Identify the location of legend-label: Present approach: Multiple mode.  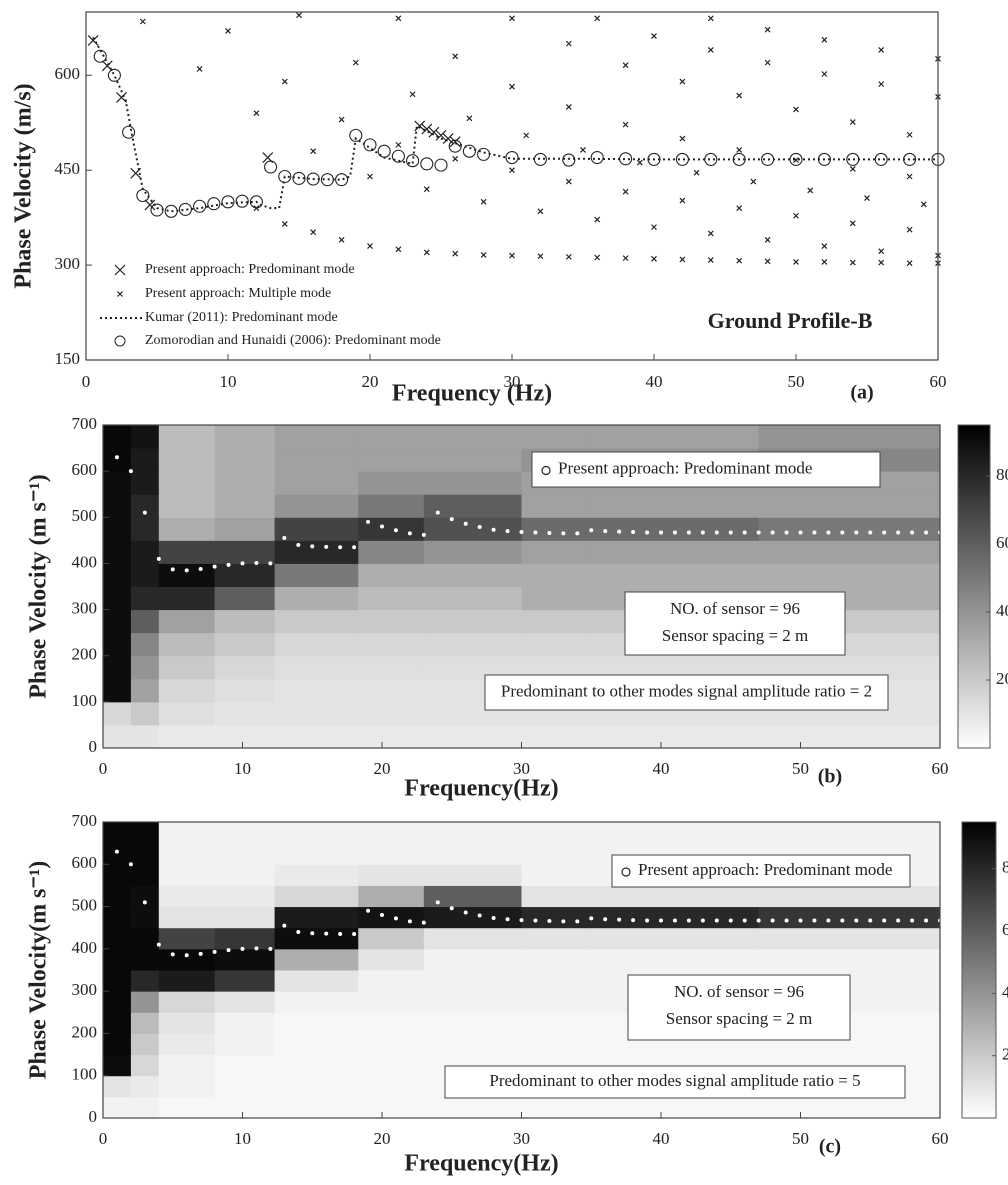
(238, 293).